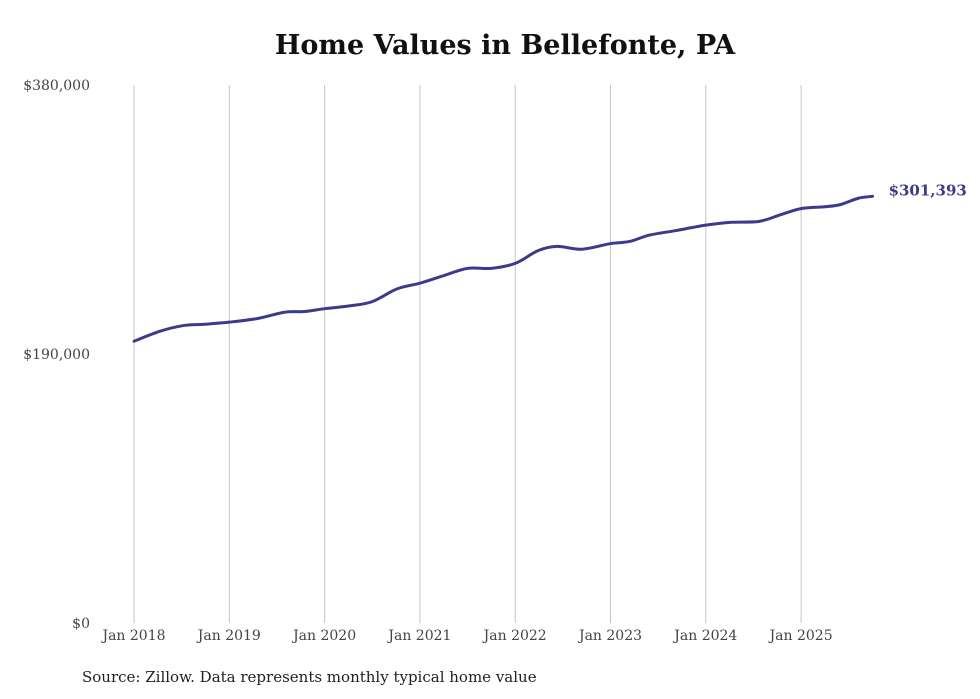 This screenshot has height=699, width=980. What do you see at coordinates (132, 636) in the screenshot?
I see `x-tick-label: Jan 2018` at bounding box center [132, 636].